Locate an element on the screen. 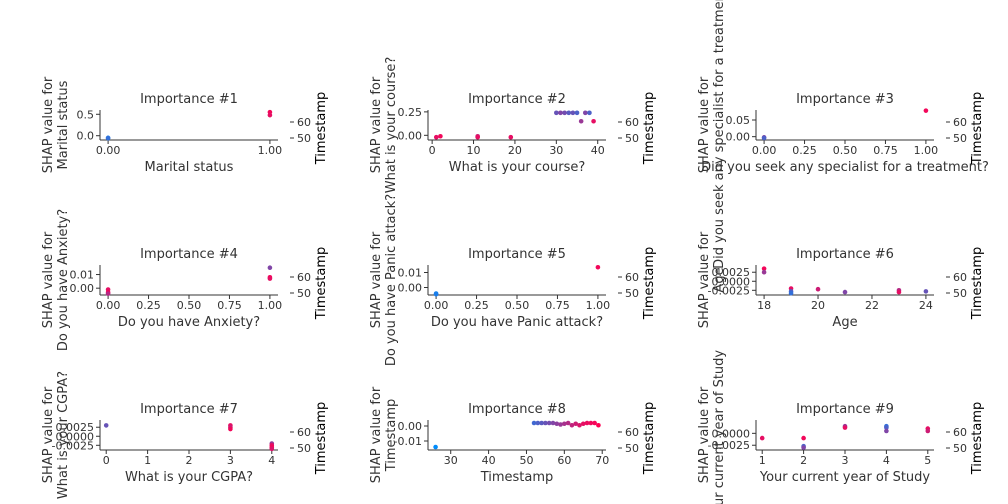  x-axis-label: Your current year of Study is located at coordinates (845, 477).